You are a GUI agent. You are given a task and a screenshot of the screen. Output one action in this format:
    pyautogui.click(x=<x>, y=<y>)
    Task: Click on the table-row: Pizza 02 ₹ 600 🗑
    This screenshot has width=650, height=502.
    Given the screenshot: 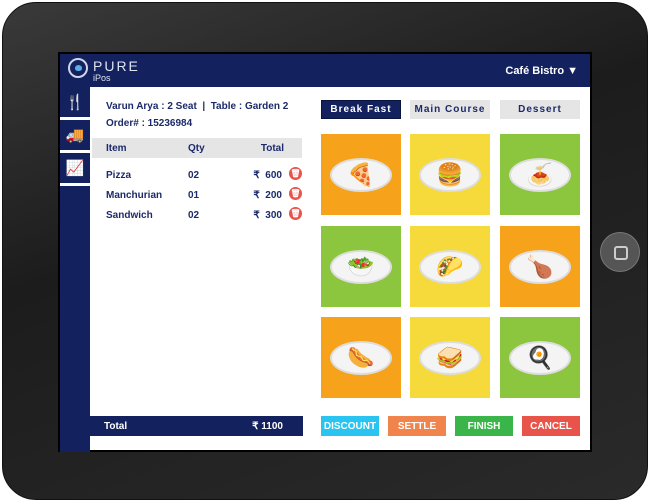 What is the action you would take?
    pyautogui.click(x=197, y=174)
    